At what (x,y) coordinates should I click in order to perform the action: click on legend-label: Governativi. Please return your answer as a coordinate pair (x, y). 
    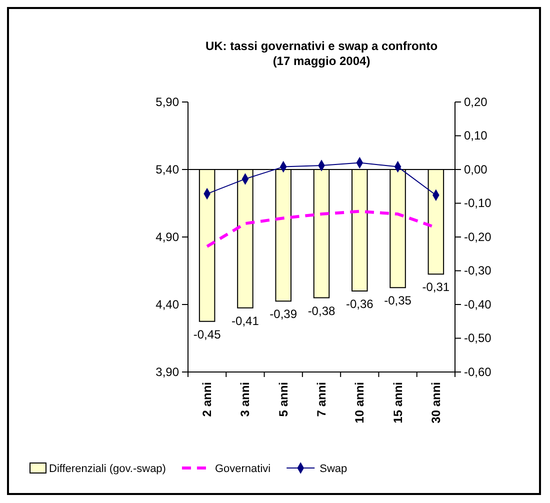
    Looking at the image, I should click on (242, 469).